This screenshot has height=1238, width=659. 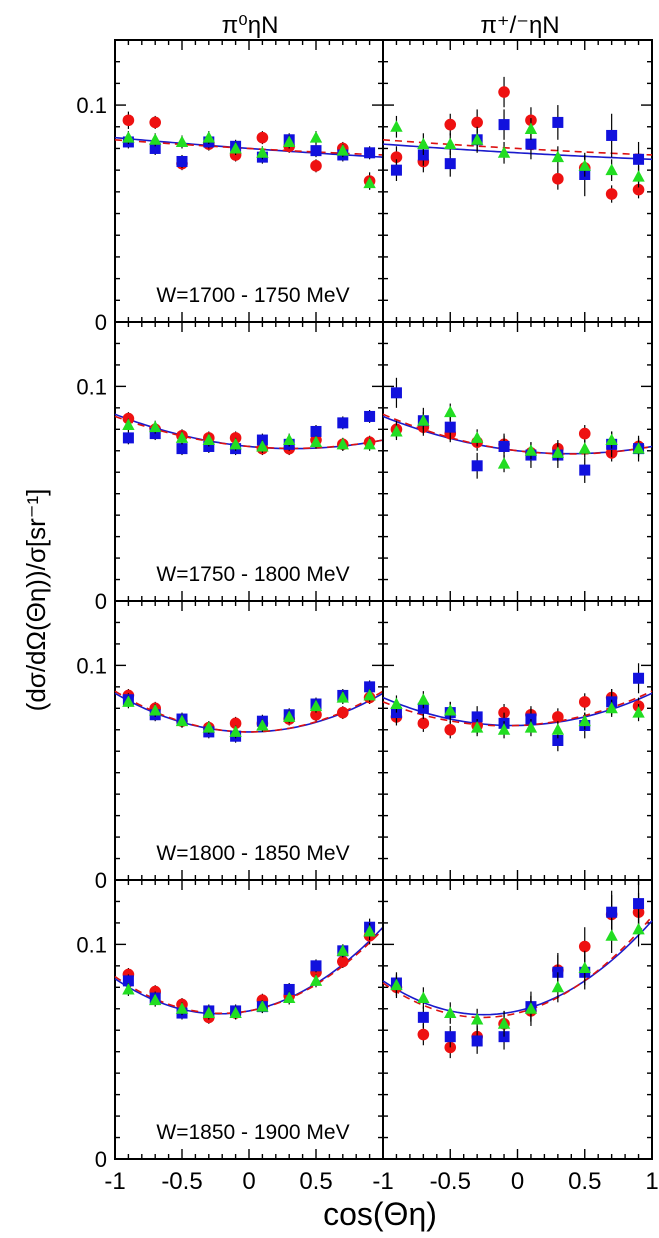 I want to click on x-tick-label: -0.5, so click(x=450, y=1181).